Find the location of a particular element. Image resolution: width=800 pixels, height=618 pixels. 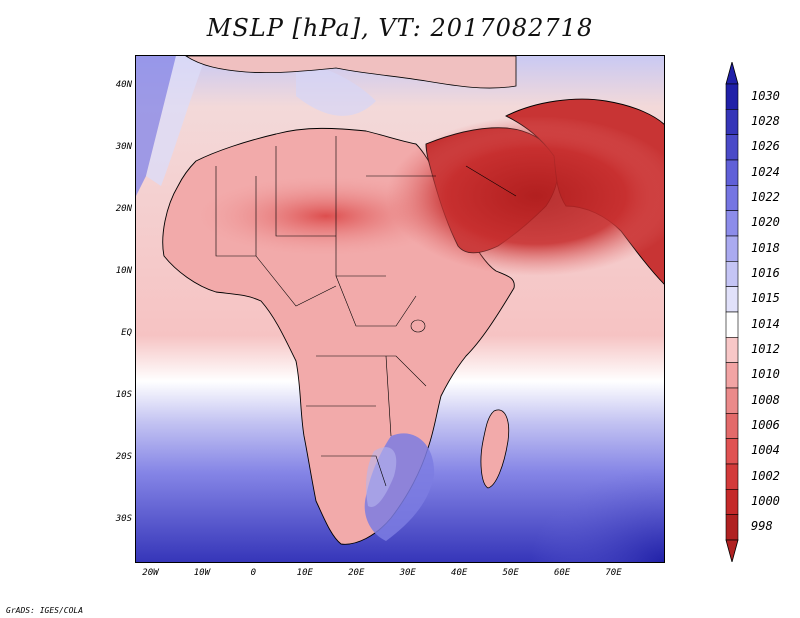

colorbar-label: 1020 is located at coordinates (765, 222).